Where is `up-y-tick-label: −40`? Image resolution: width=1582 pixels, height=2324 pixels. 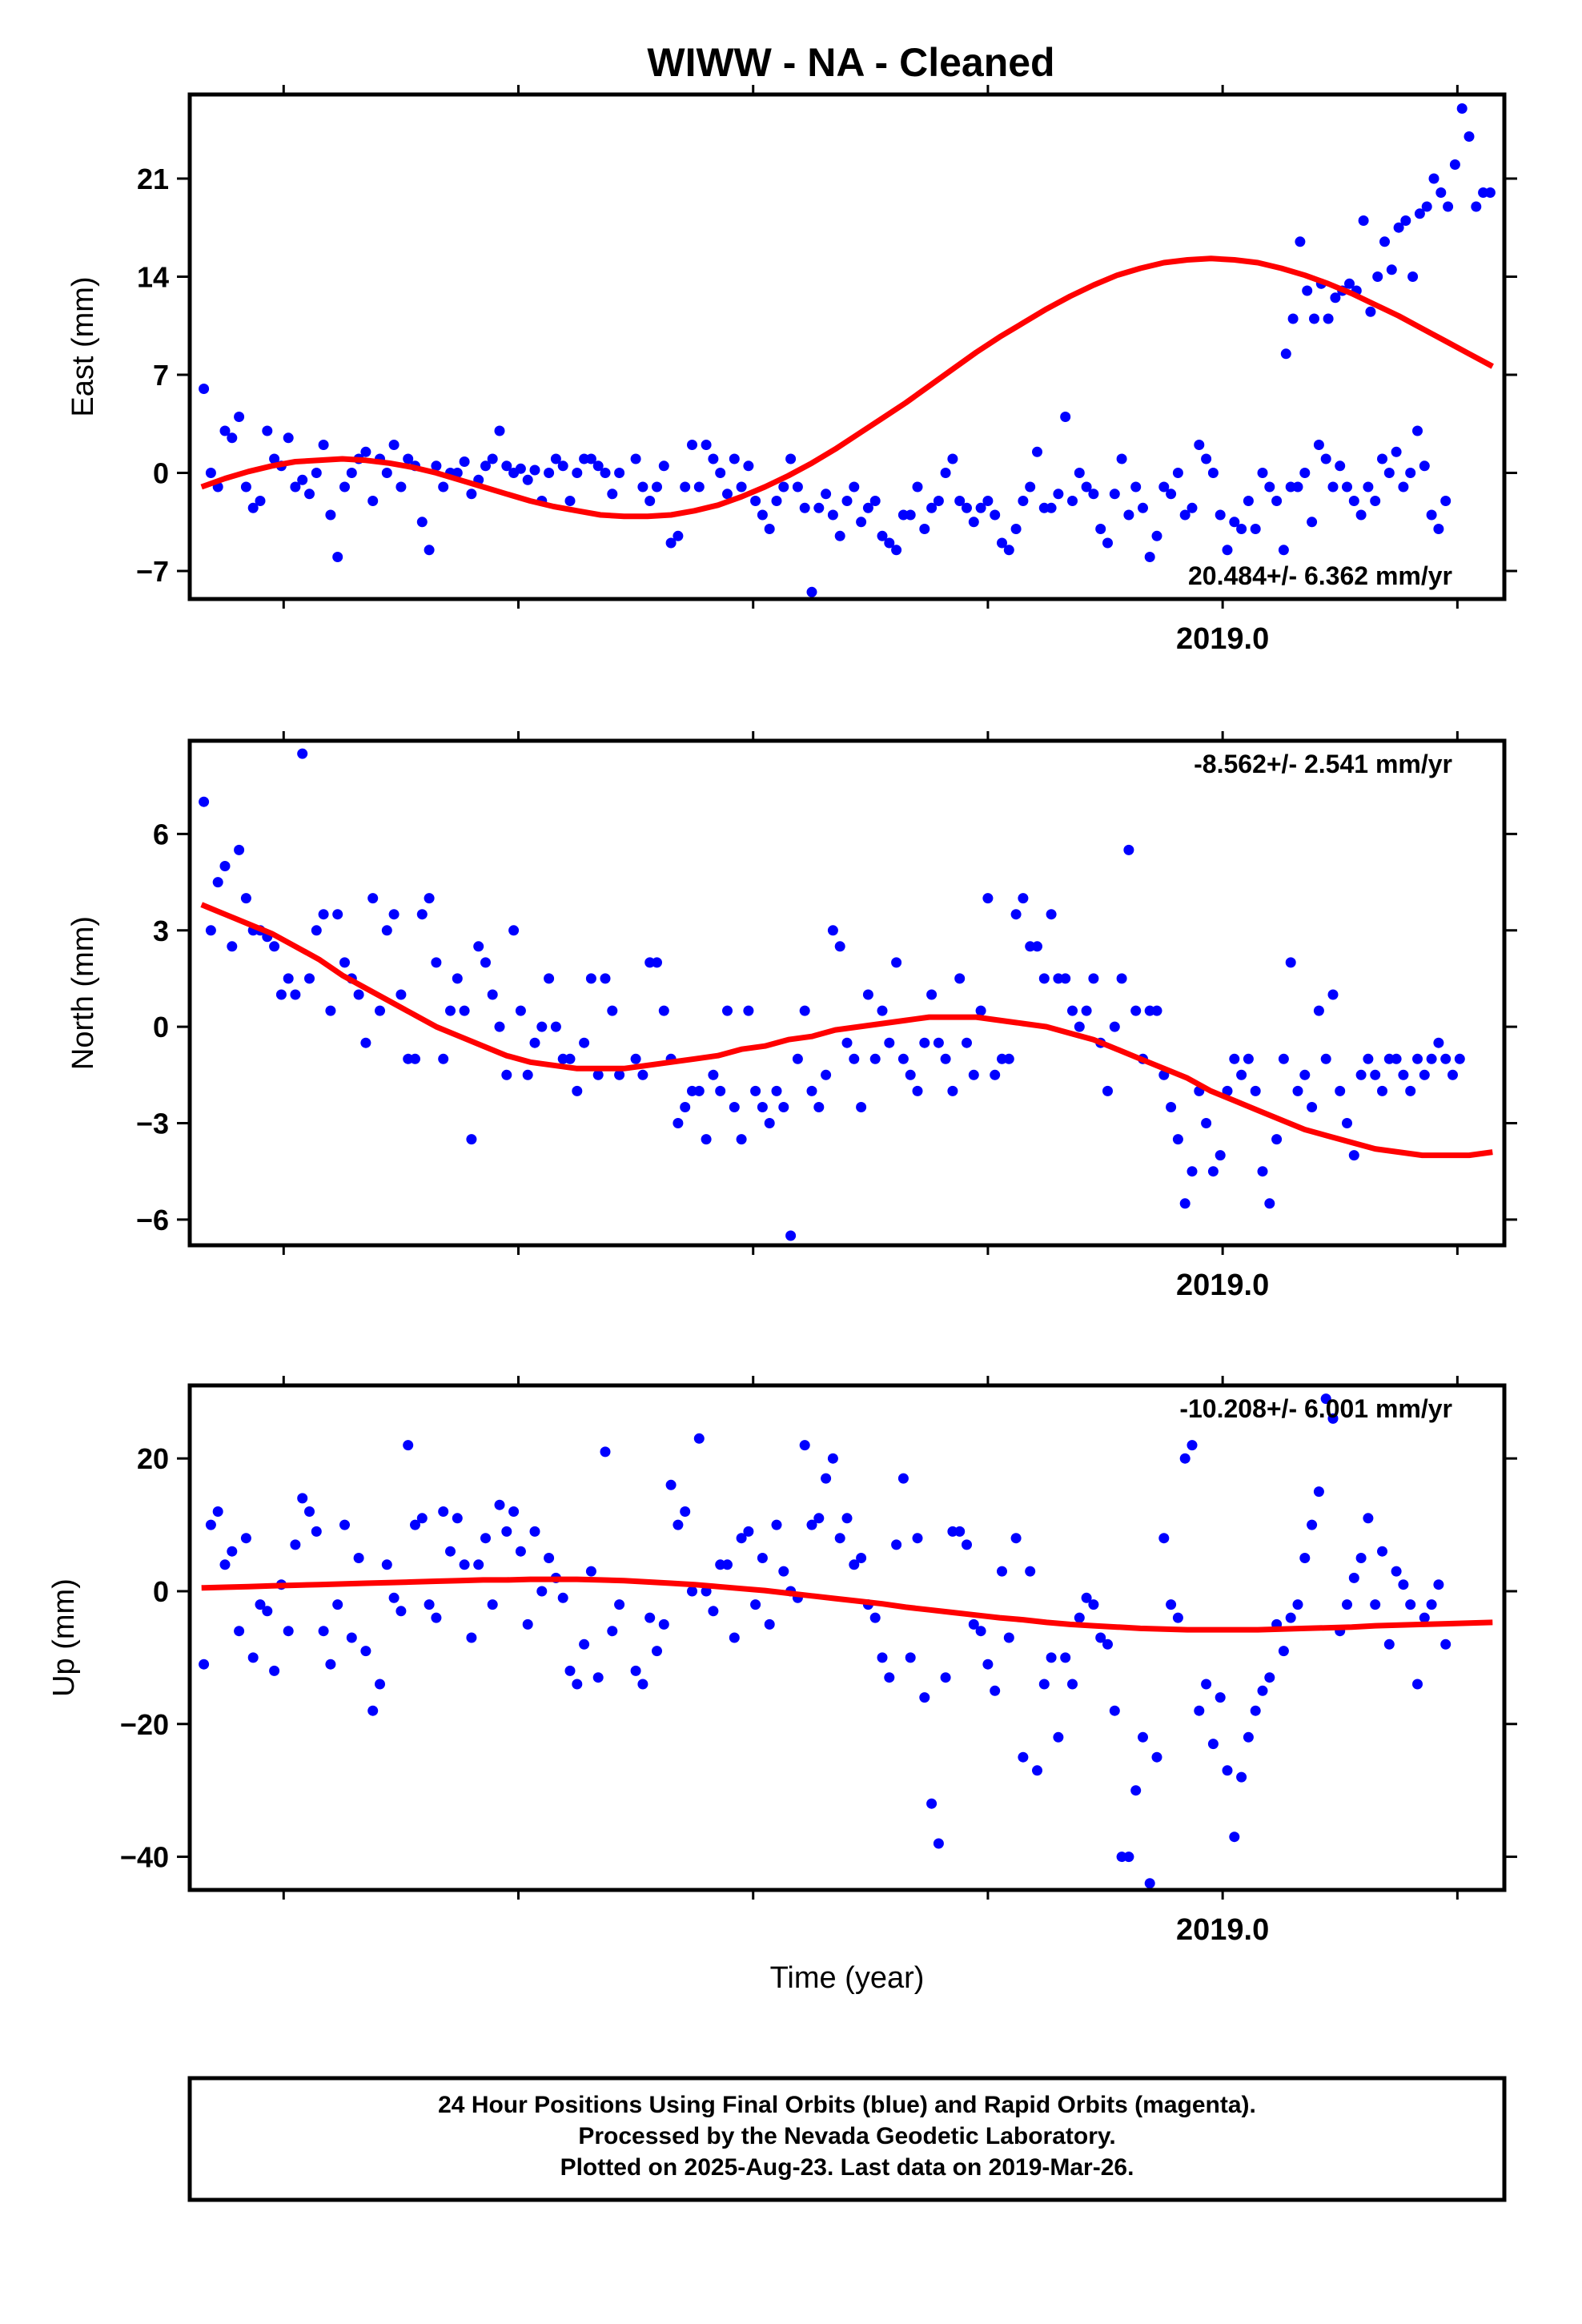 up-y-tick-label: −40 is located at coordinates (144, 1858).